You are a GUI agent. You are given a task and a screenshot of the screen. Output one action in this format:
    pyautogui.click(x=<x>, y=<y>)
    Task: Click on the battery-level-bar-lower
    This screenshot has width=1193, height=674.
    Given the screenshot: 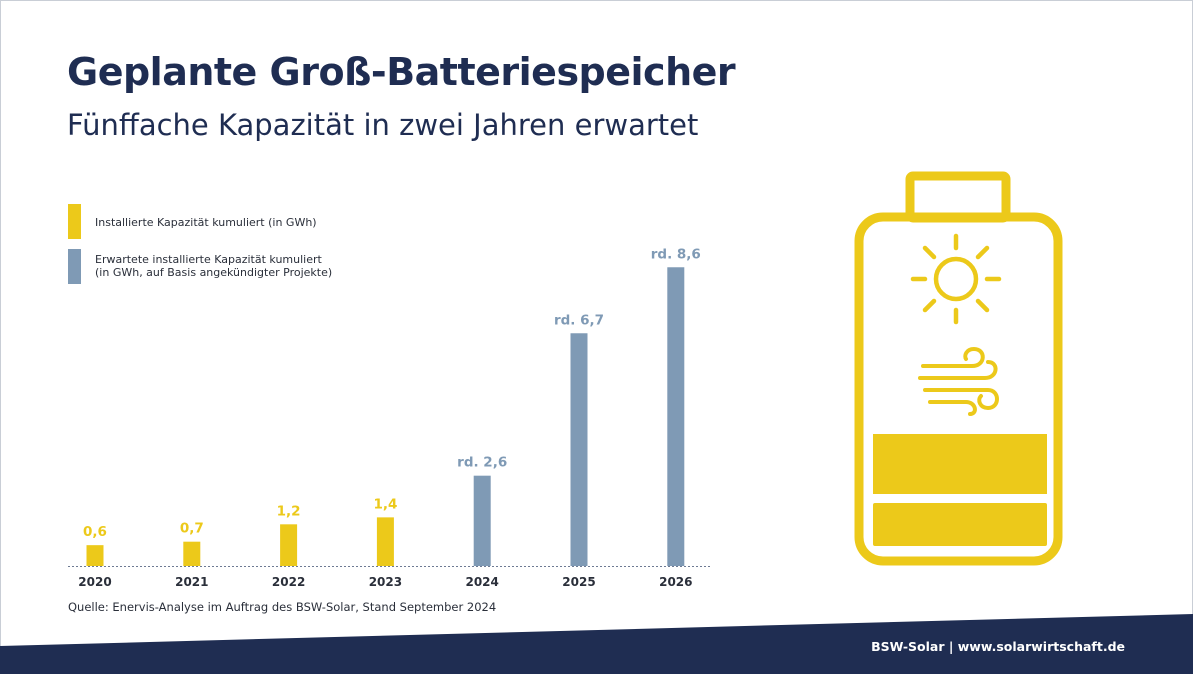 What is the action you would take?
    pyautogui.click(x=960, y=524)
    